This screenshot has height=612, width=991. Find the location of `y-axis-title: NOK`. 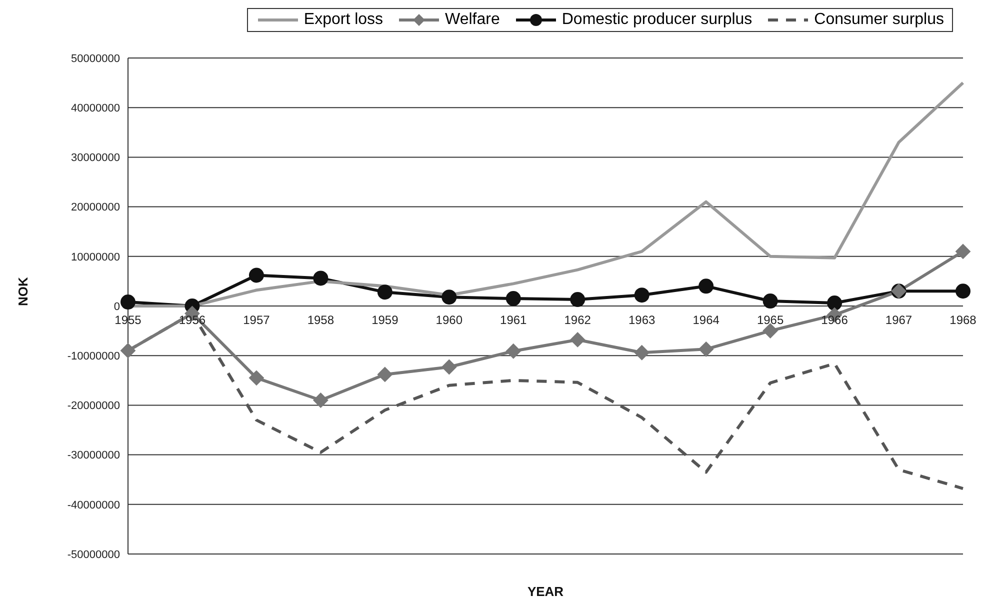

y-axis-title: NOK is located at coordinates (23, 291).